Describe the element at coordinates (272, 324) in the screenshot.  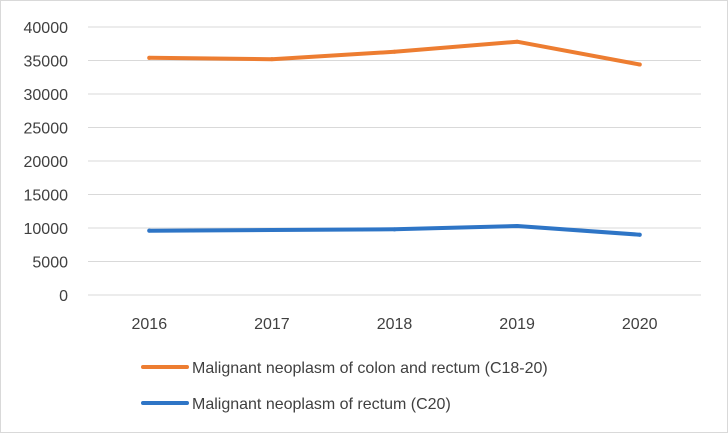
I see `x-tick-label: 2017` at that location.